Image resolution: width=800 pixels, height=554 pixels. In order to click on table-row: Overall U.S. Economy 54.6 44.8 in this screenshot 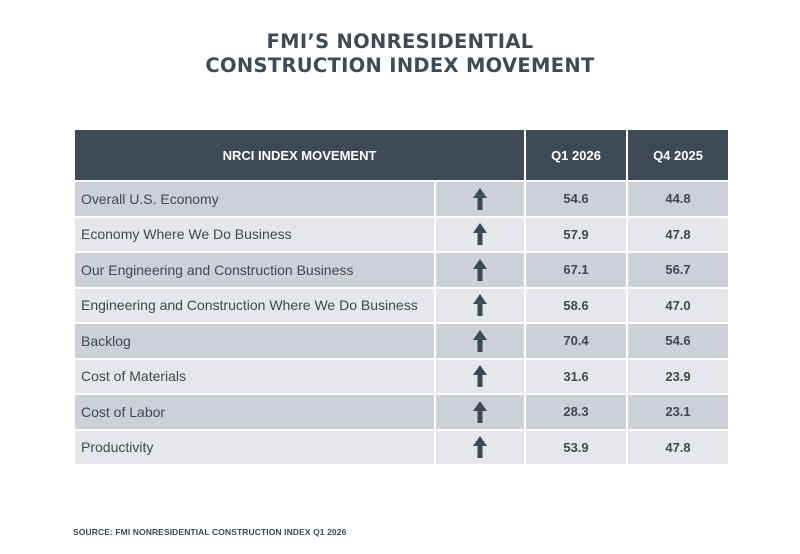, I will do `click(401, 199)`.